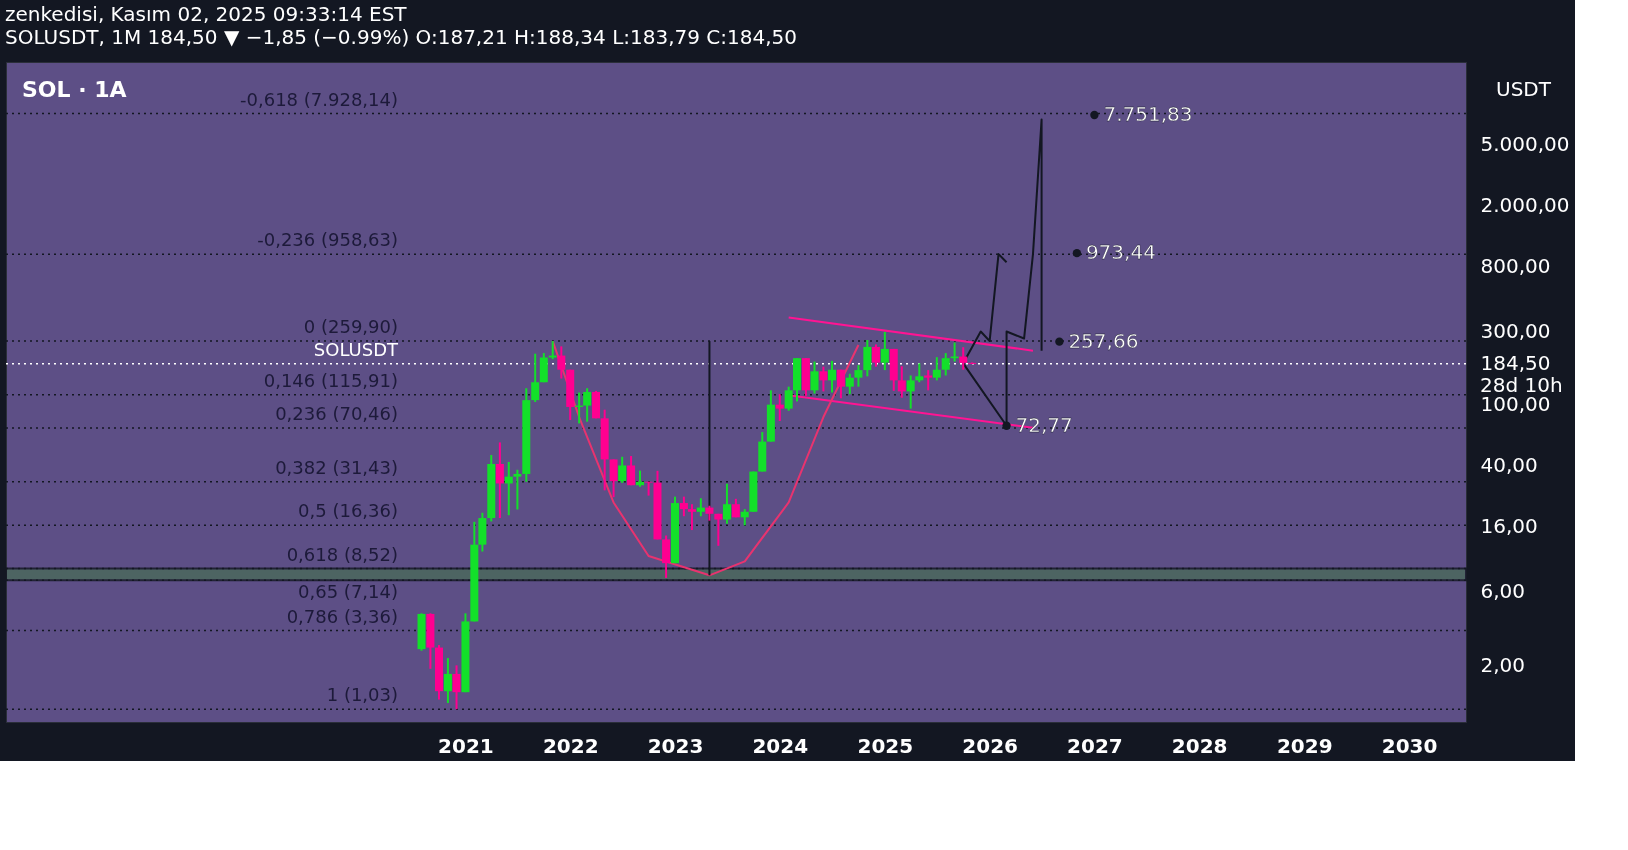 Image resolution: width=1628 pixels, height=850 pixels. Describe the element at coordinates (675, 745) in the screenshot. I see `x-tick-label: 2023` at that location.